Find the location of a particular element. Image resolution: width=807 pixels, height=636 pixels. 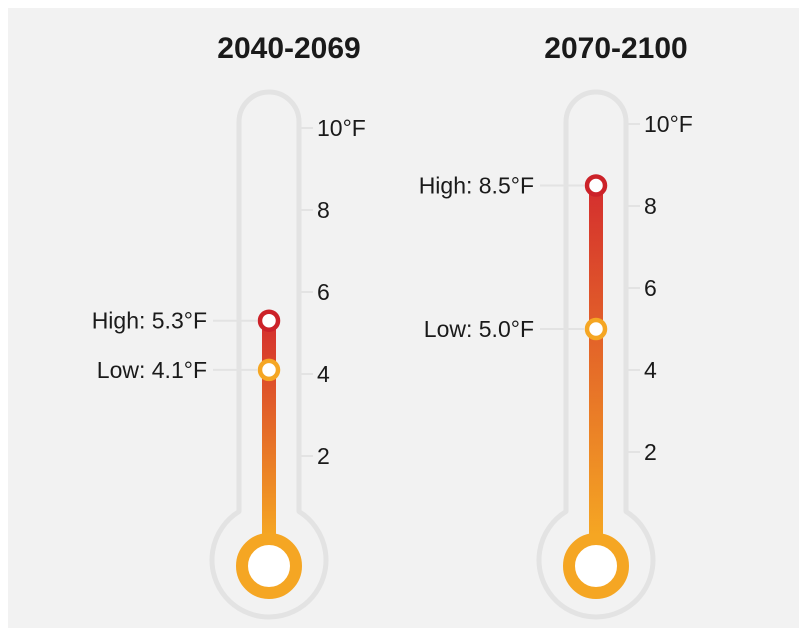

high-label: High: 8.5°F is located at coordinates (476, 186).